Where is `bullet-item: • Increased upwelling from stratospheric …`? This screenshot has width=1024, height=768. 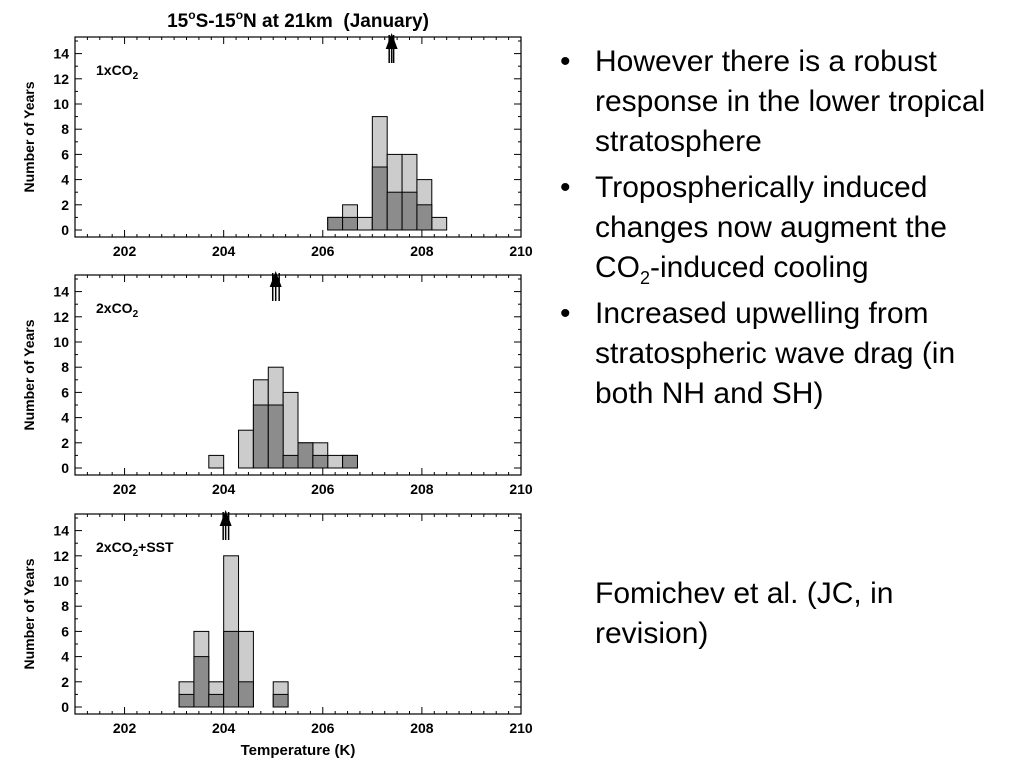 bullet-item: • Increased upwelling from stratospheric … is located at coordinates (778, 354).